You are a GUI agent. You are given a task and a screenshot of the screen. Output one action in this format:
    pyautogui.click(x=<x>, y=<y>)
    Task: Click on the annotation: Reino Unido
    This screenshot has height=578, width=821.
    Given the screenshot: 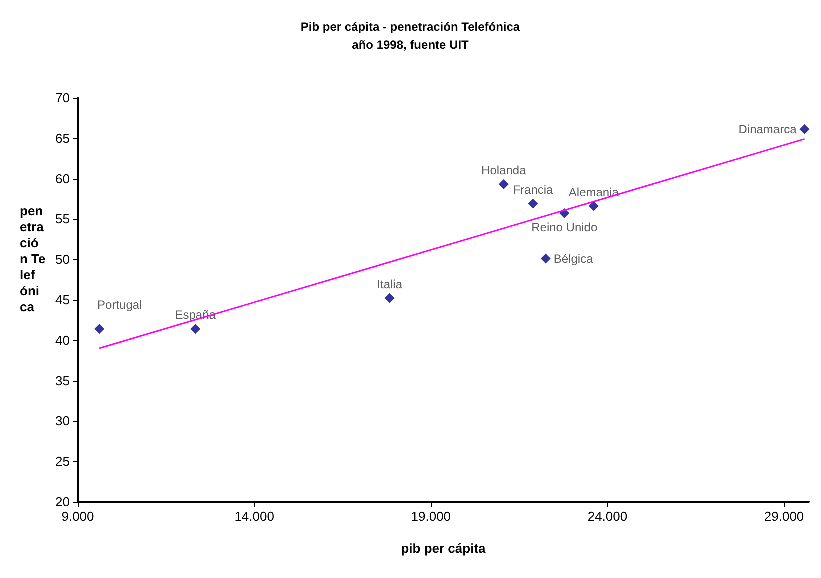 What is the action you would take?
    pyautogui.click(x=565, y=227)
    